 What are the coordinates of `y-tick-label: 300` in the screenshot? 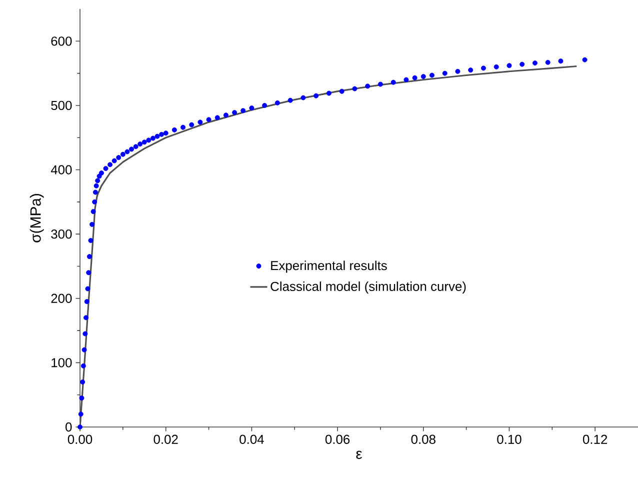 It's located at (61, 234).